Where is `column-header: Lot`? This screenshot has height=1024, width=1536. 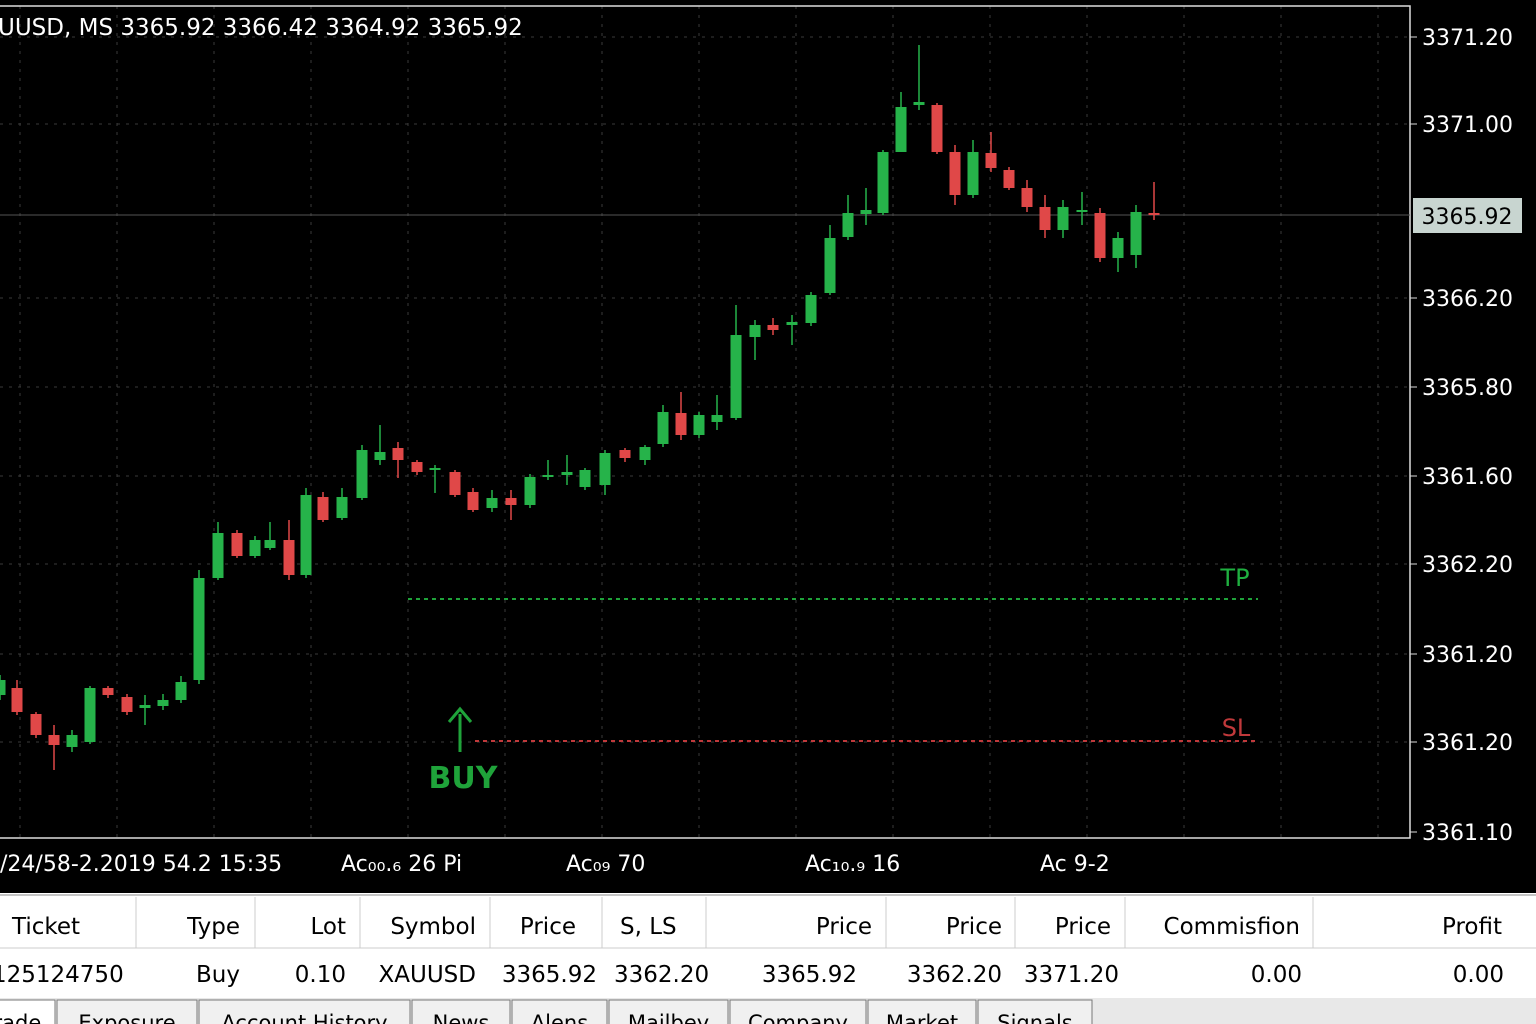
column-header: Lot is located at coordinates (329, 927).